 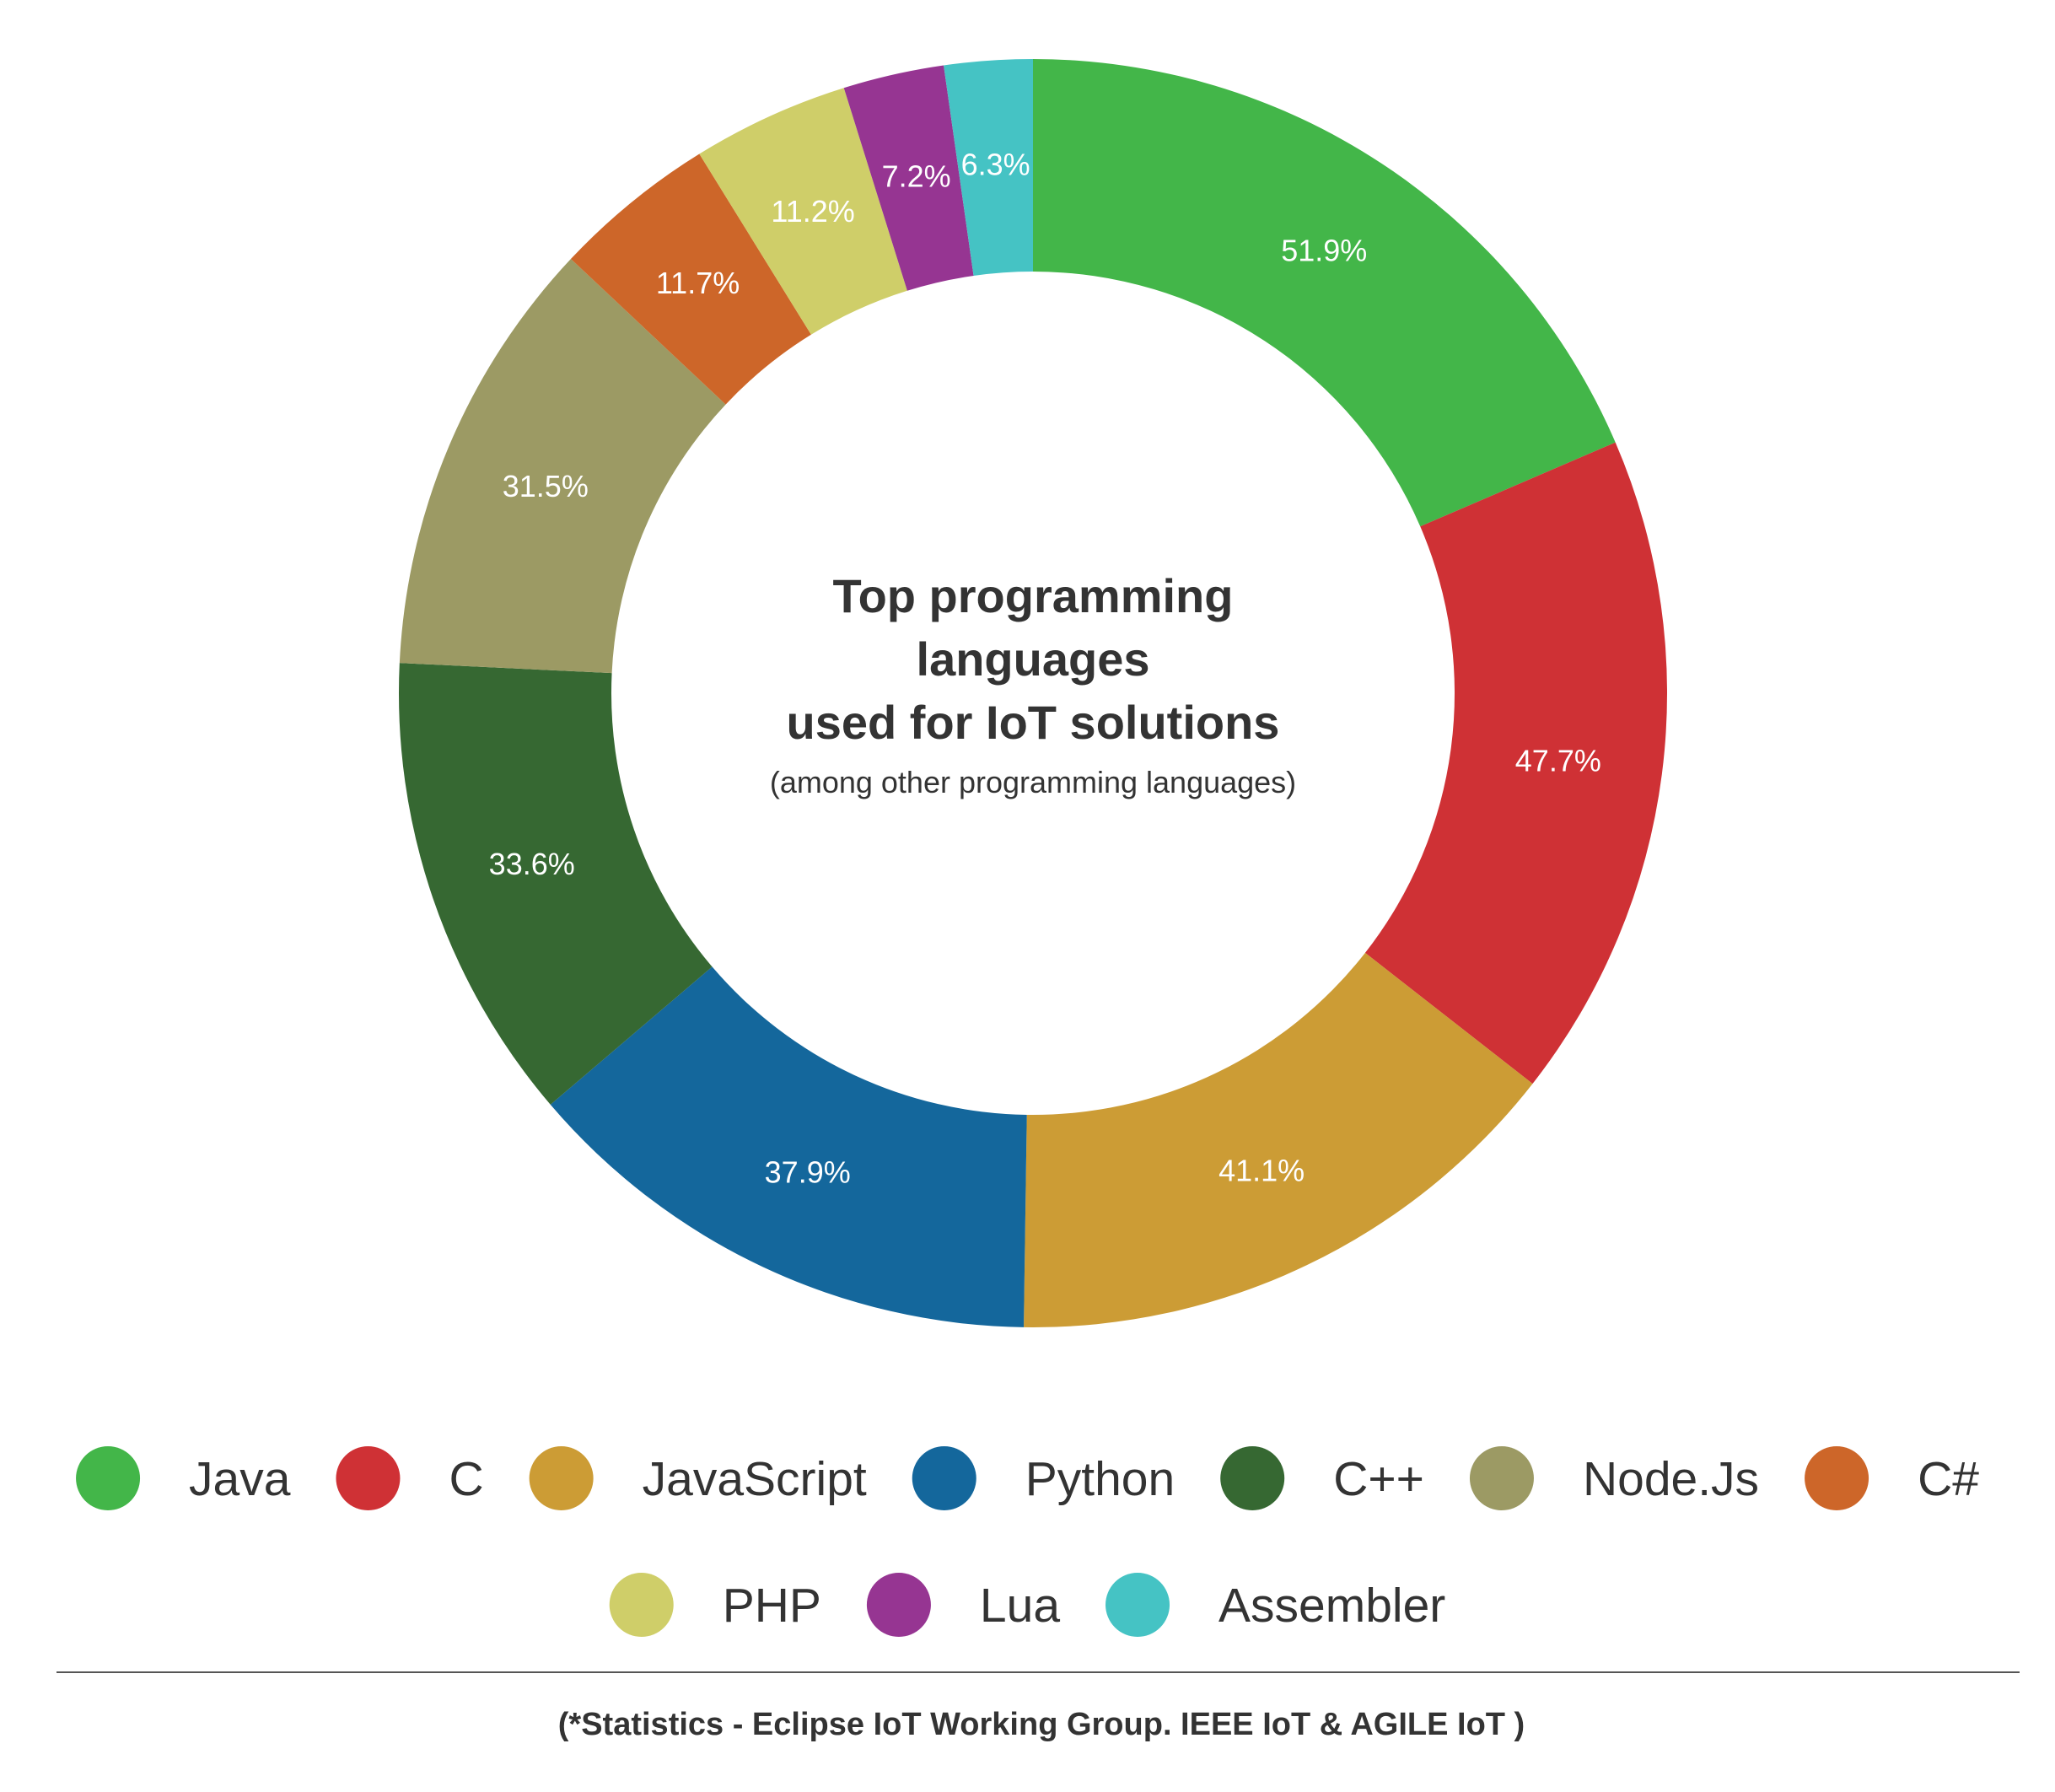 I want to click on legend-label-php: PHP, so click(x=772, y=1606).